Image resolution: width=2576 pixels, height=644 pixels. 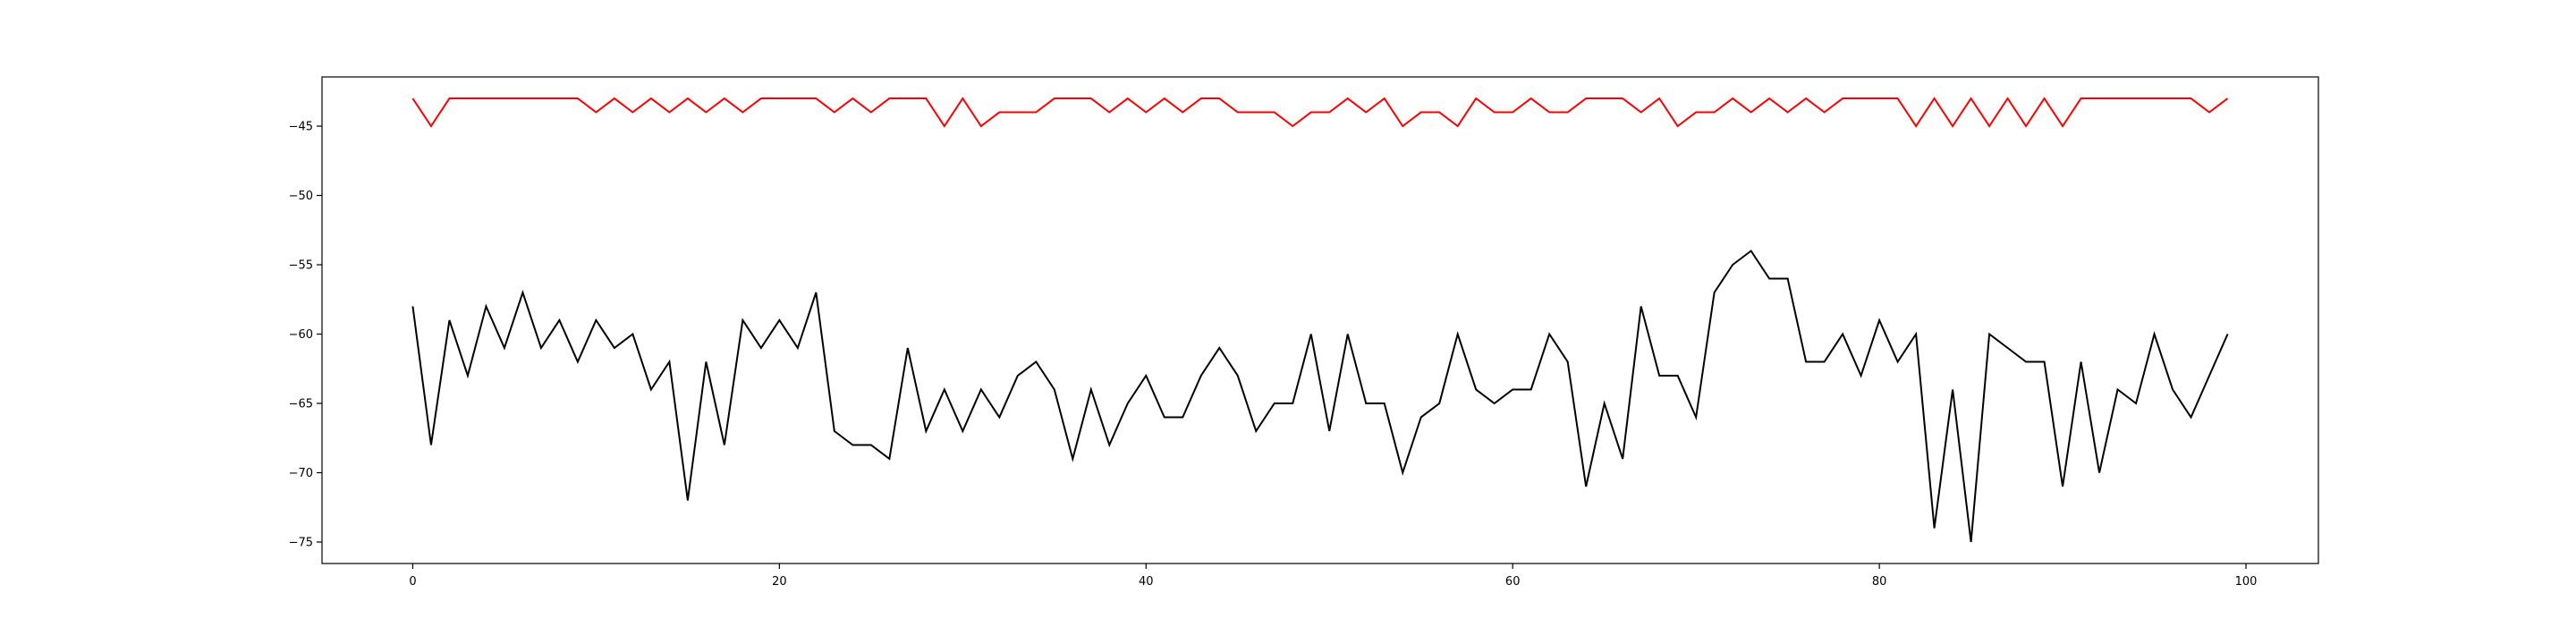 What do you see at coordinates (1513, 582) in the screenshot?
I see `x-tick-label: 60` at bounding box center [1513, 582].